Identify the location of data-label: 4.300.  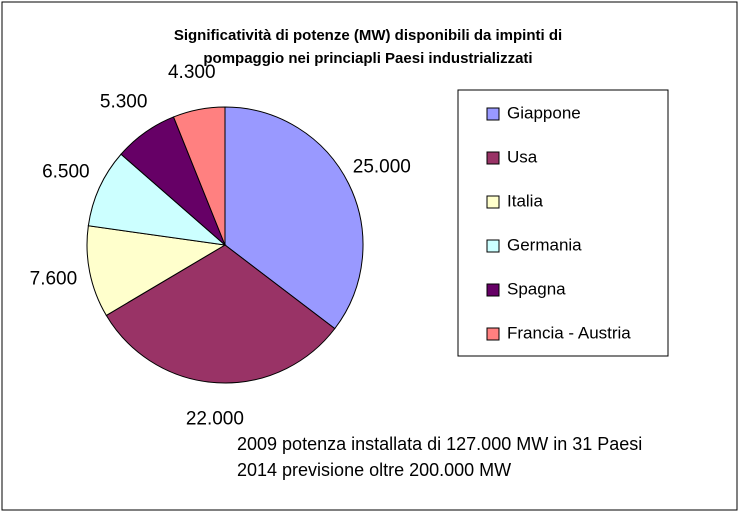
(192, 72).